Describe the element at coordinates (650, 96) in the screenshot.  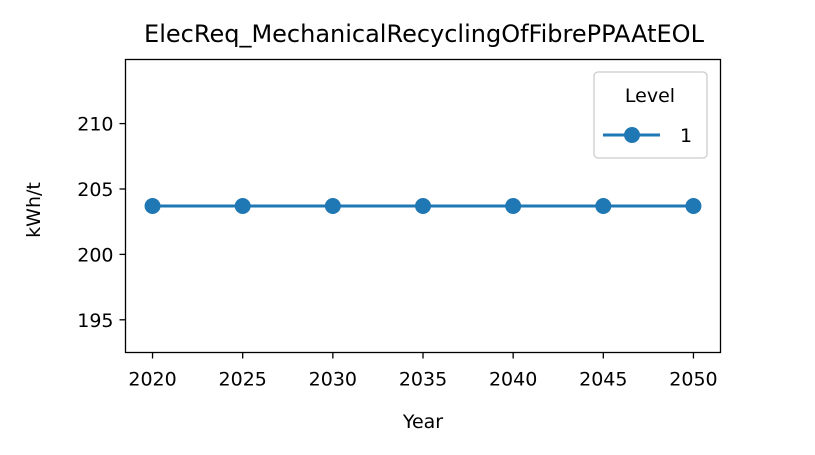
I see `legend-title: Level` at that location.